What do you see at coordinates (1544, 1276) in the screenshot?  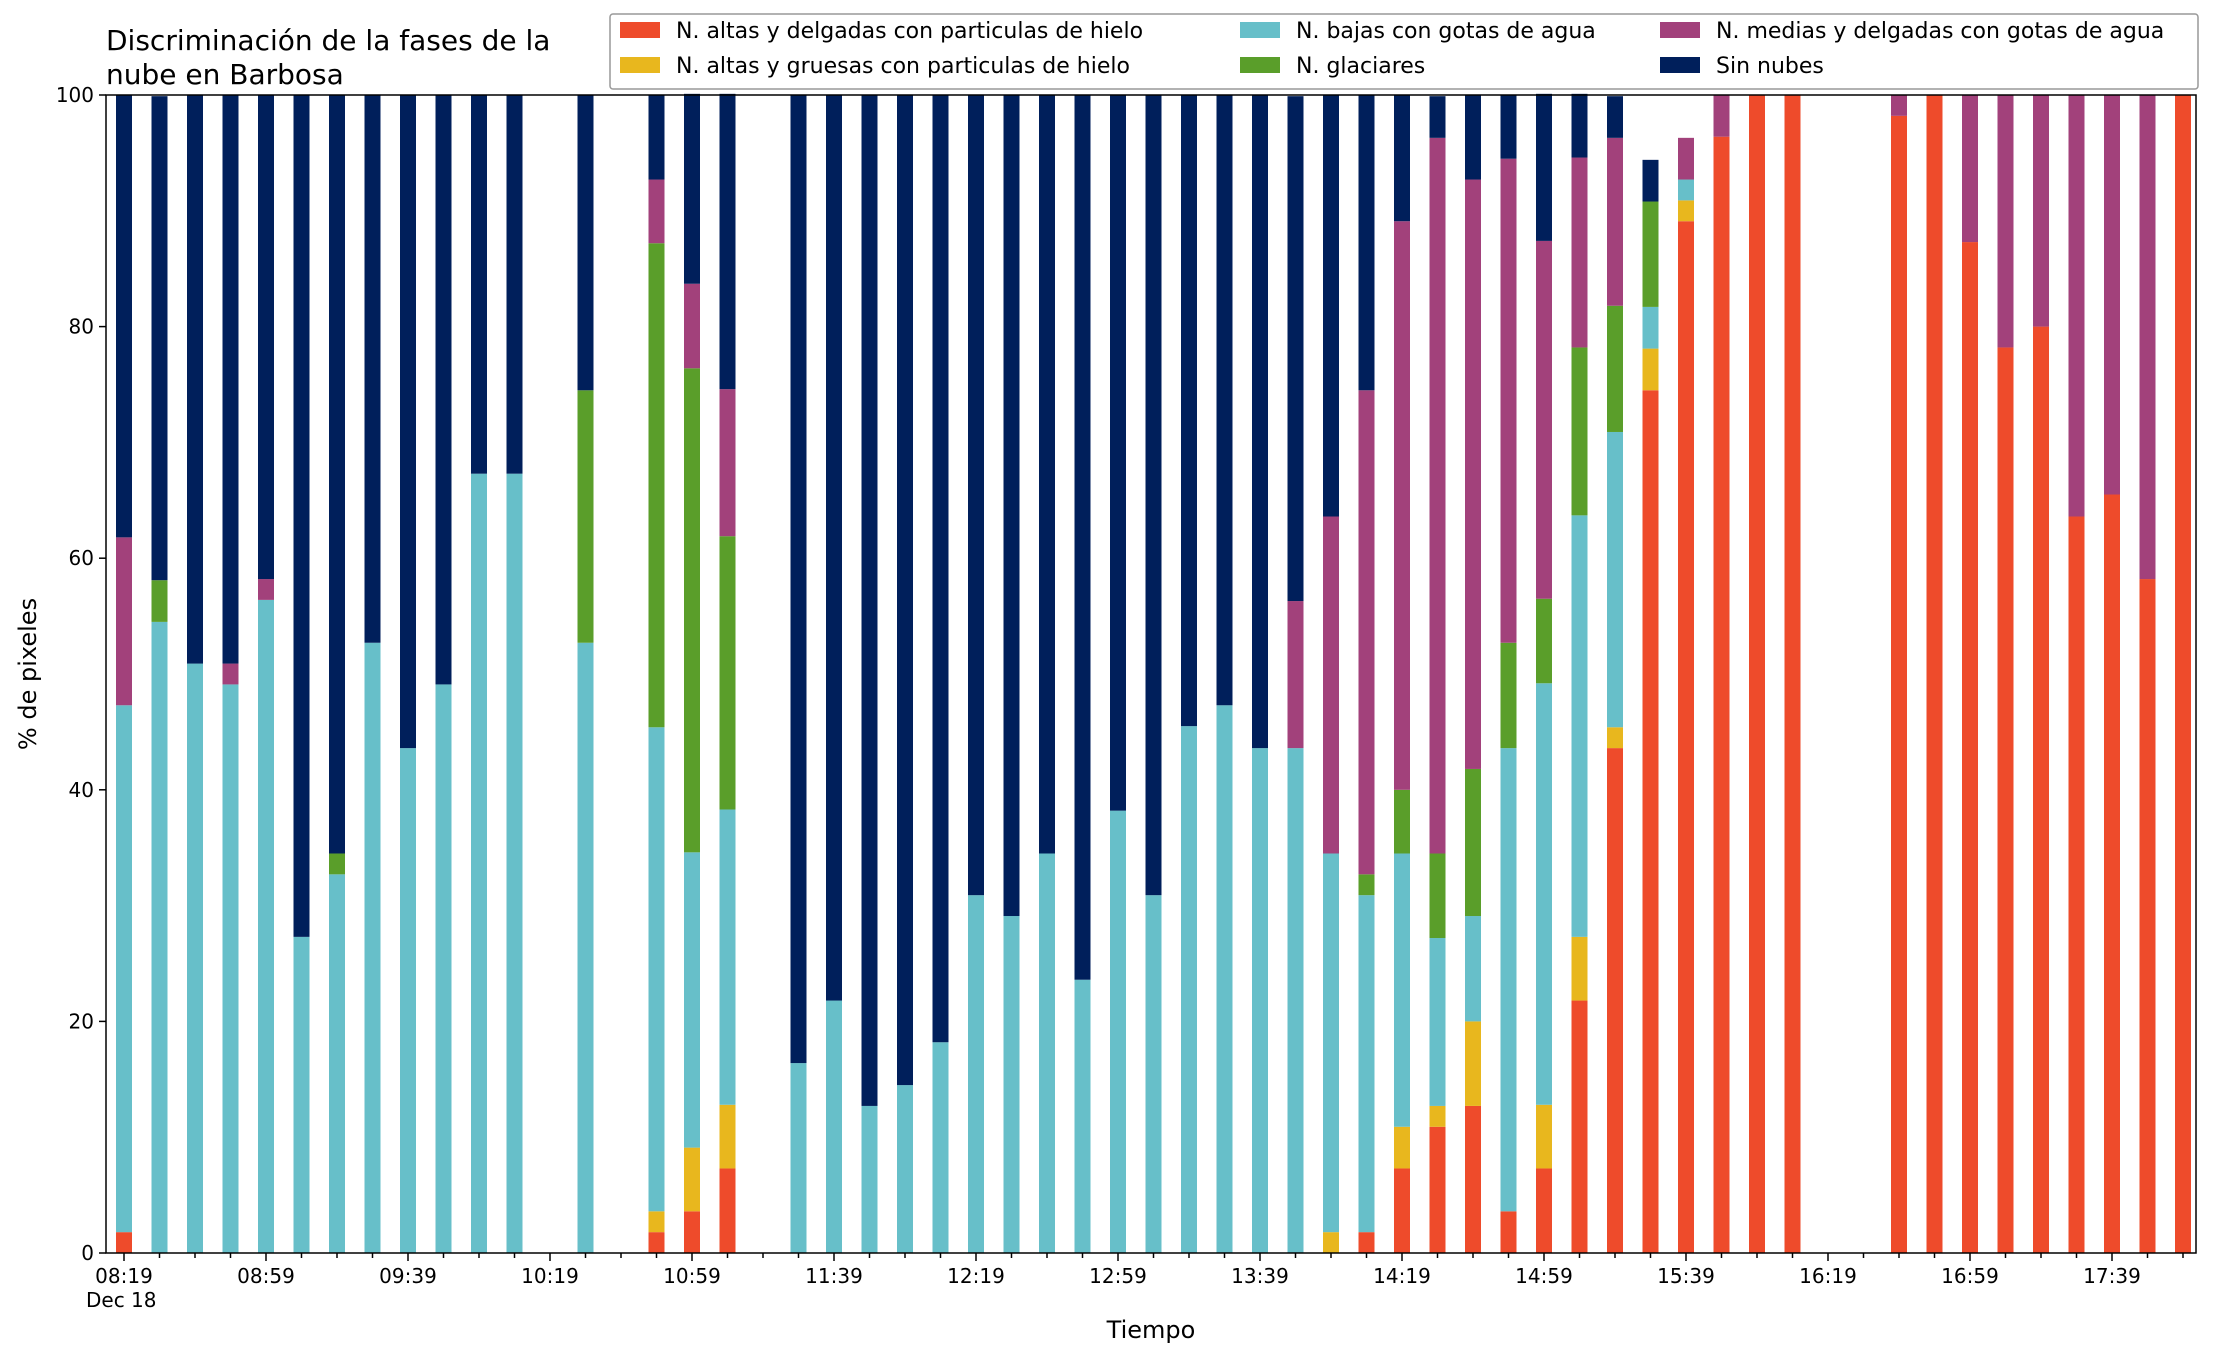 I see `x-tick-label: 14:59` at bounding box center [1544, 1276].